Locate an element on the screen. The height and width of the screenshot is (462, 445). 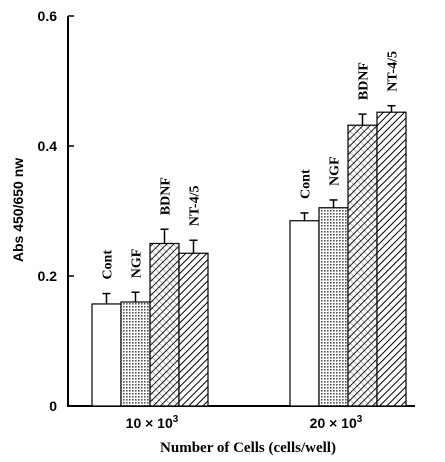
y-tick-label: 0.4 is located at coordinates (48, 146).